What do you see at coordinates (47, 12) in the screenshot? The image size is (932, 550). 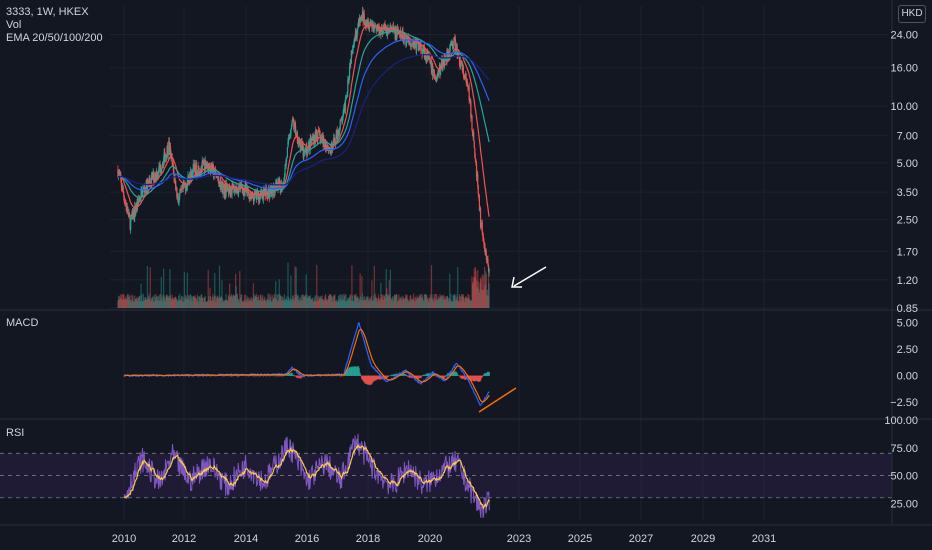 I see `symbol-title: 3333, 1W, HKEX` at bounding box center [47, 12].